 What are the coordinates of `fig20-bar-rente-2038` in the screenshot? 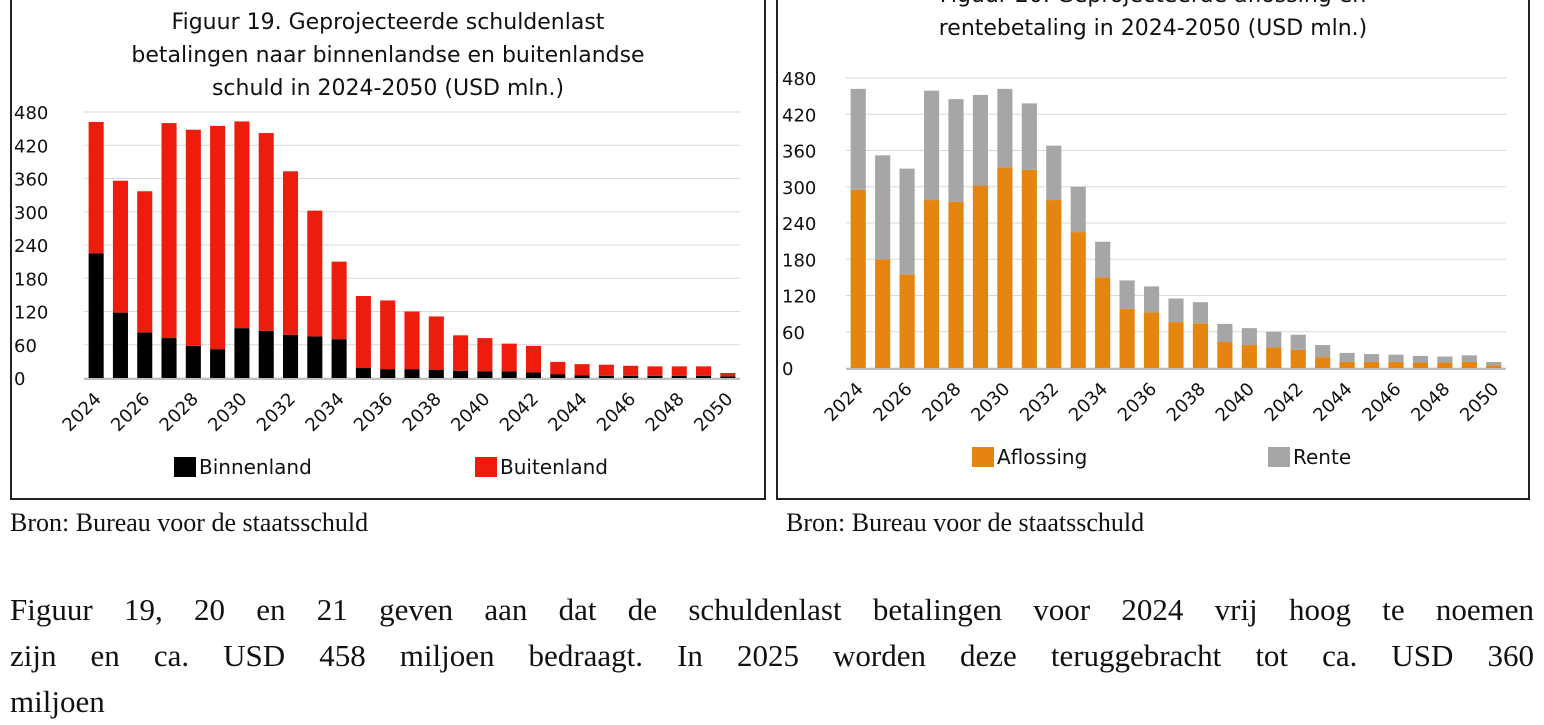 It's located at (1200, 313).